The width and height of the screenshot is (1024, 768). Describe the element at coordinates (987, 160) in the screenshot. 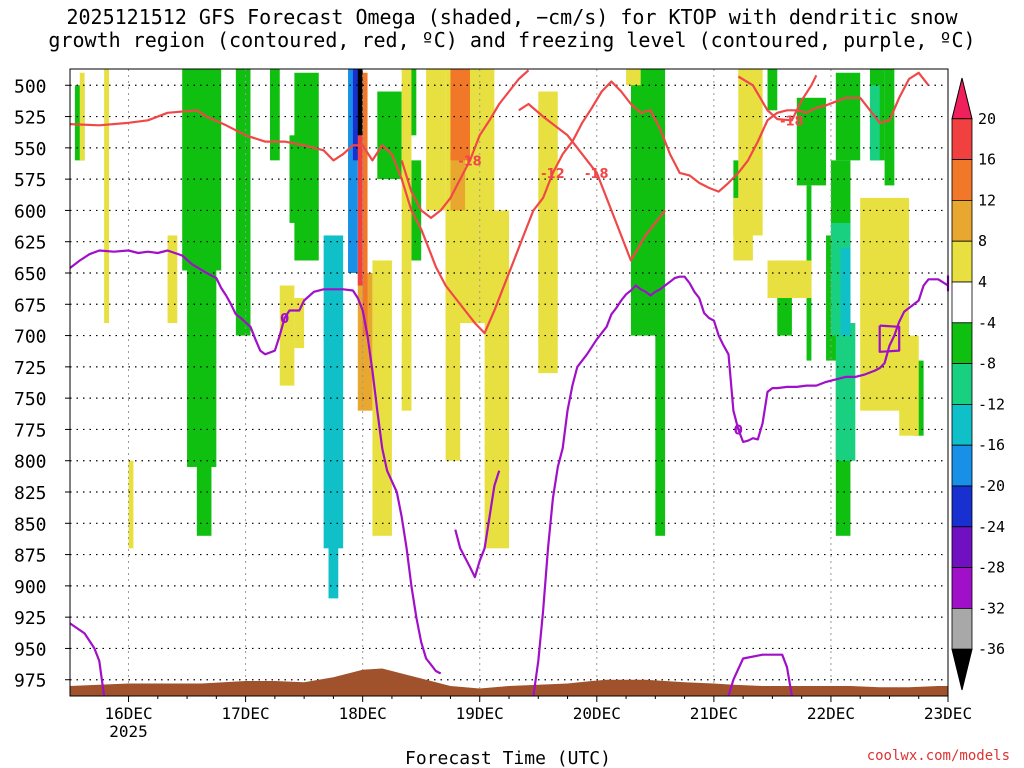

I see `colorbar-label: 16` at that location.